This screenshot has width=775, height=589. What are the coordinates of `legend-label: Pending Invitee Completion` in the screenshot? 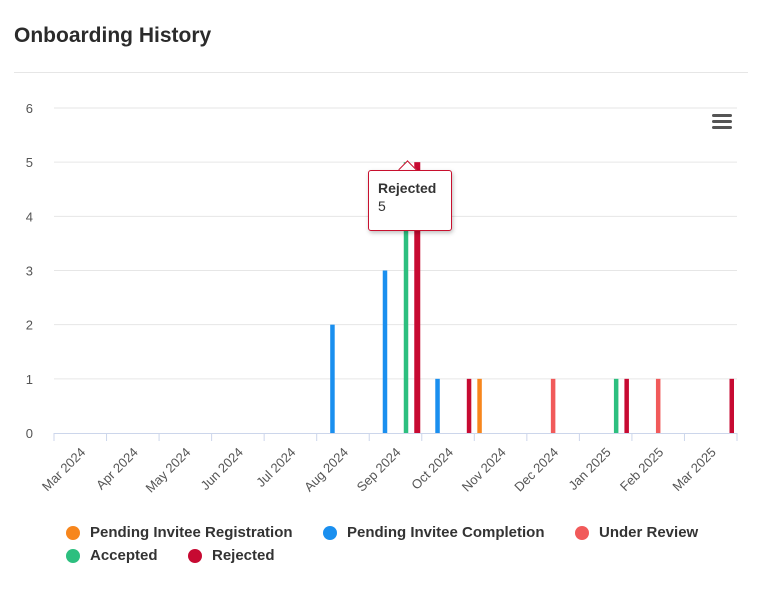 It's located at (446, 532).